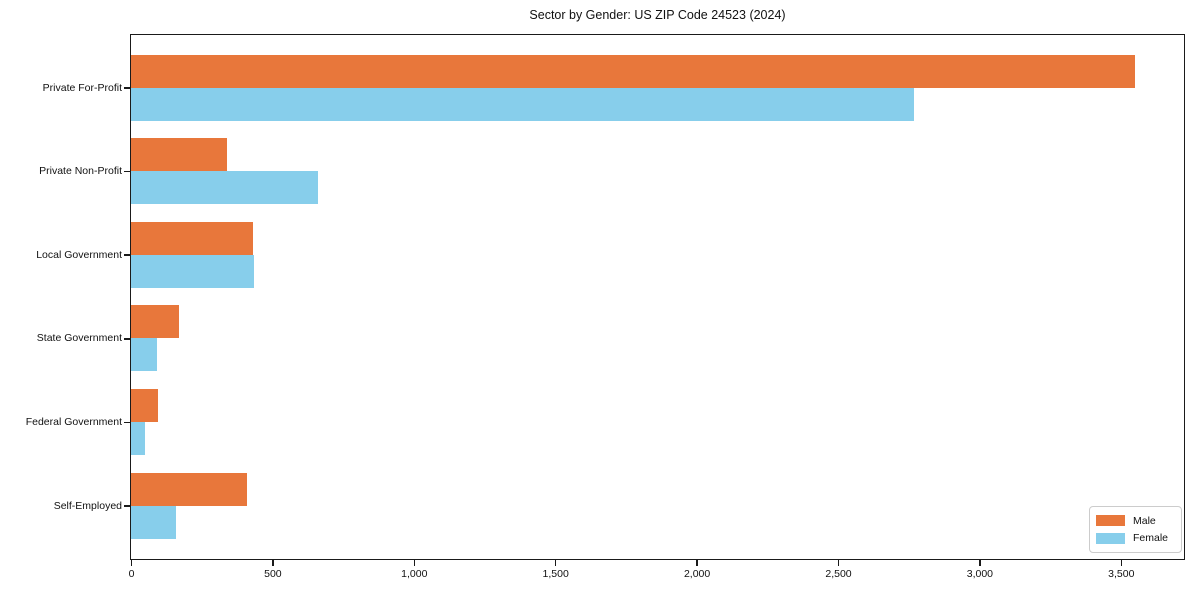 The width and height of the screenshot is (1200, 600). I want to click on bar-female-private-non-profit, so click(224, 188).